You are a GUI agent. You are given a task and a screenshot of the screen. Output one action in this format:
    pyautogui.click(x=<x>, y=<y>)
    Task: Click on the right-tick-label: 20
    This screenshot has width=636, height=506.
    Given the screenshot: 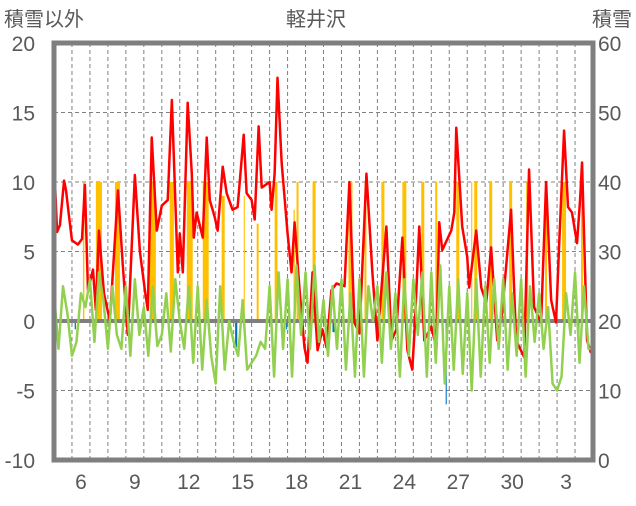 What is the action you would take?
    pyautogui.click(x=609, y=322)
    